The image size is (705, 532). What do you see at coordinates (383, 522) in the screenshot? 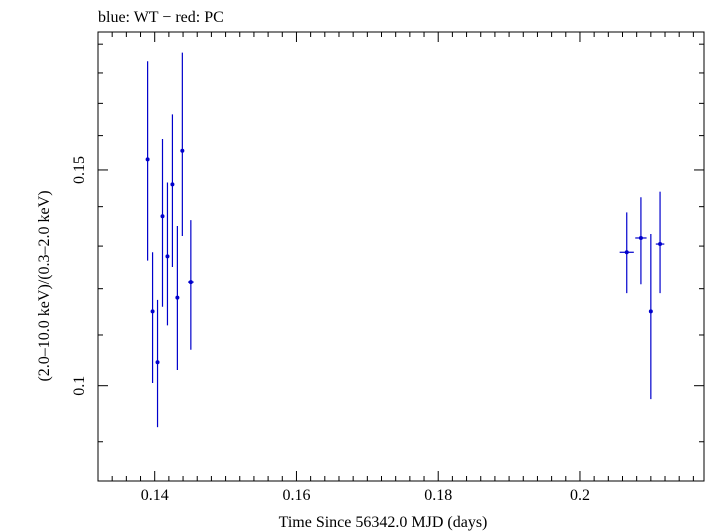
I see `x-axis-label: Time Since 56342.0 MJD (days)` at bounding box center [383, 522].